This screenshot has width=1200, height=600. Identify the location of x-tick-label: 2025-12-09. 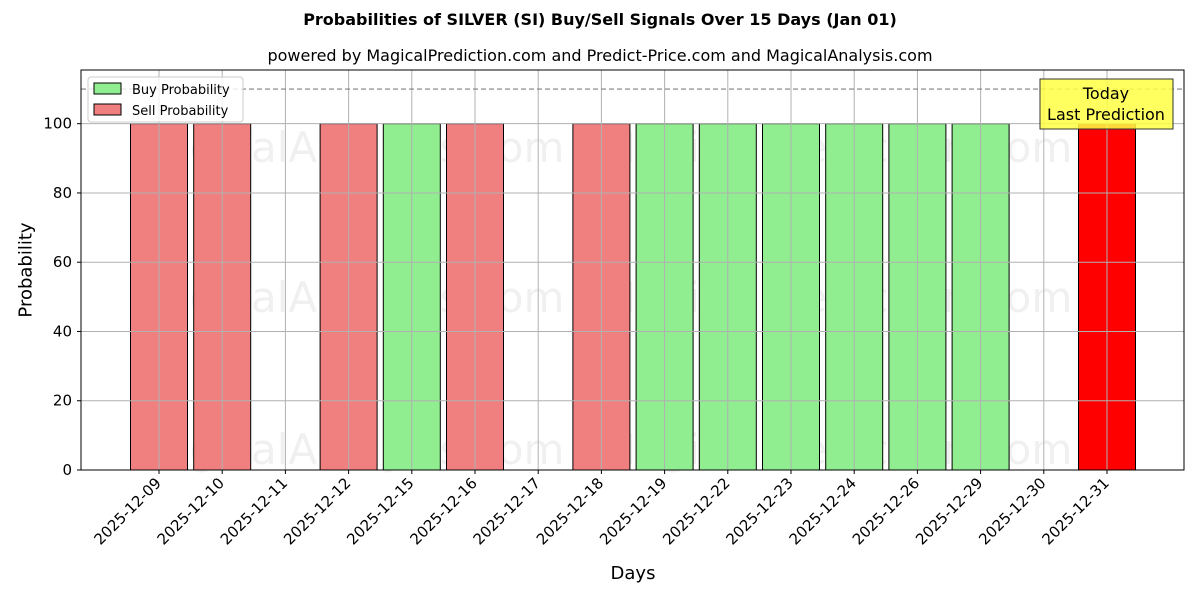
(127, 511).